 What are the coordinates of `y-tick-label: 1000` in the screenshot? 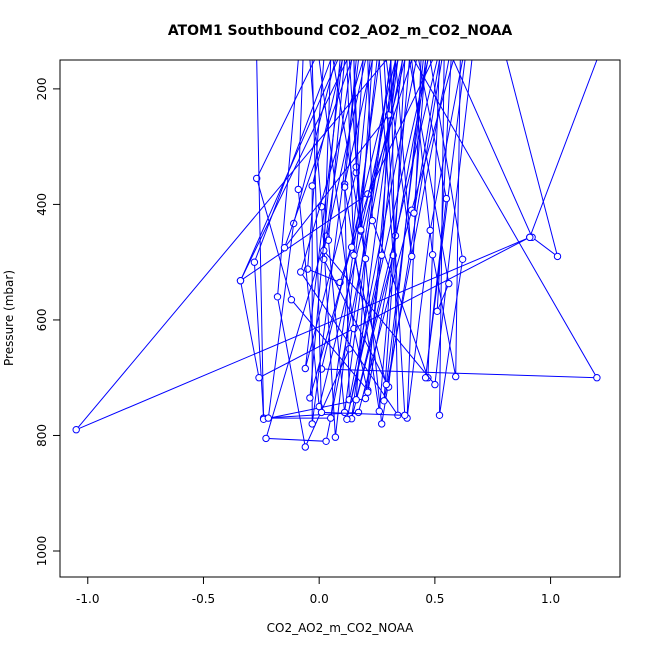 It's located at (42, 551).